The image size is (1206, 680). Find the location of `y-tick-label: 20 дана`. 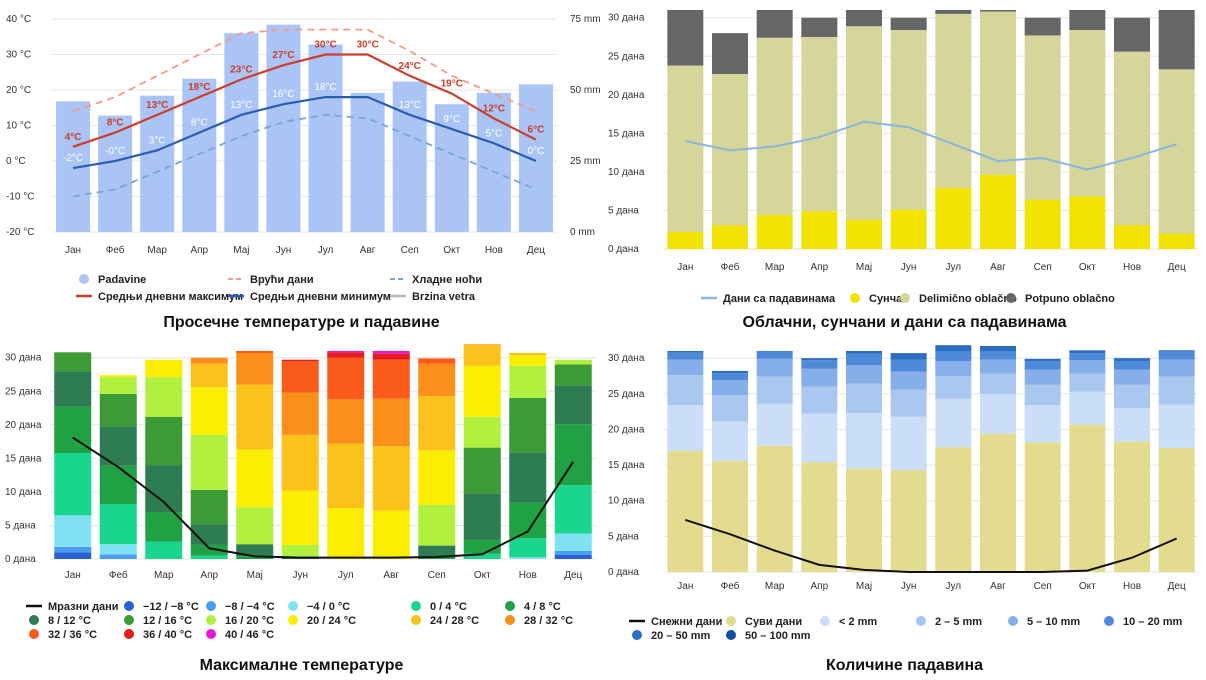

y-tick-label: 20 дана is located at coordinates (626, 429).